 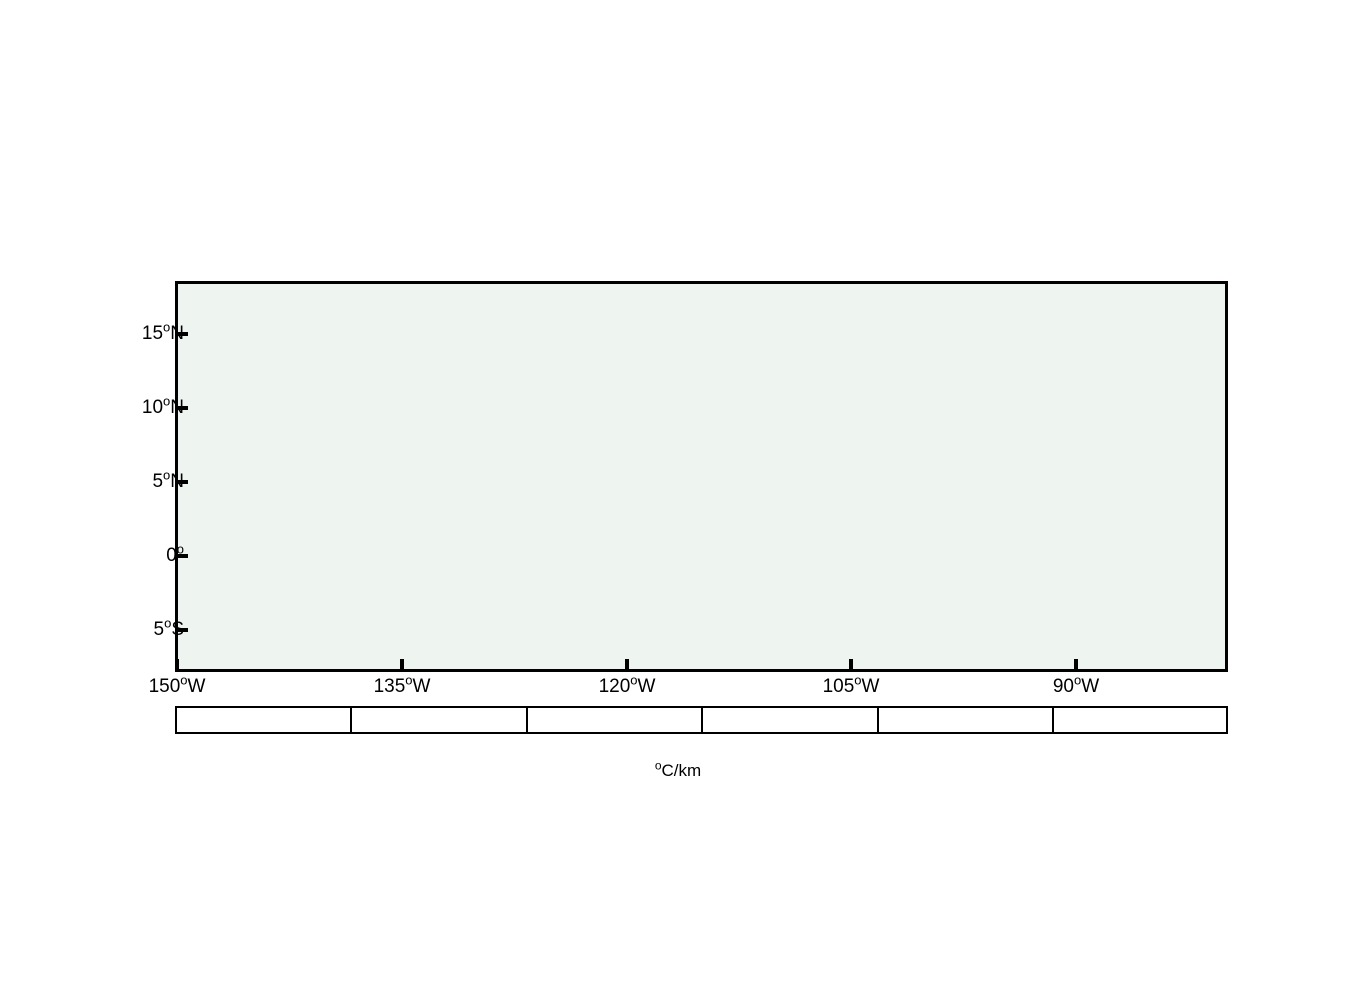 What do you see at coordinates (168, 479) in the screenshot?
I see `ytick-label-5N: 5oN` at bounding box center [168, 479].